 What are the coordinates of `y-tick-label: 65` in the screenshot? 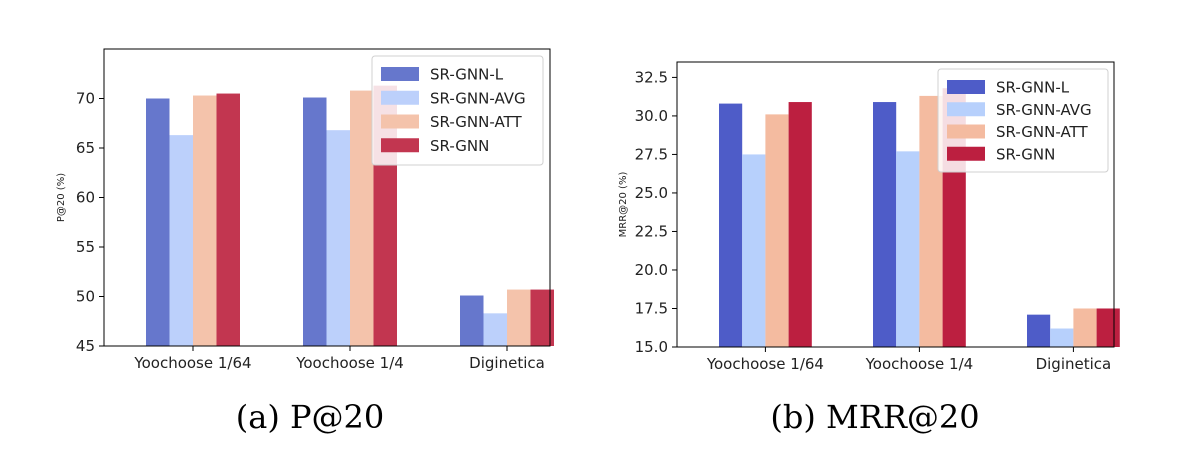 It's located at (85, 148).